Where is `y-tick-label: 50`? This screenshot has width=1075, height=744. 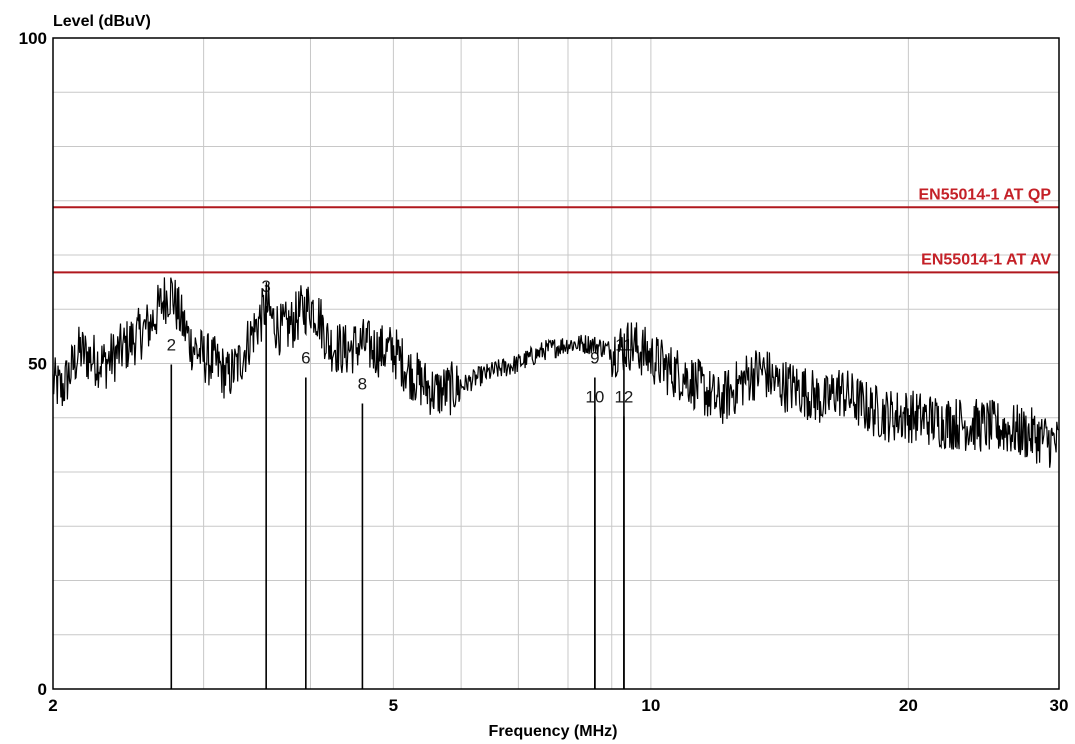
y-tick-label: 50 is located at coordinates (37, 364).